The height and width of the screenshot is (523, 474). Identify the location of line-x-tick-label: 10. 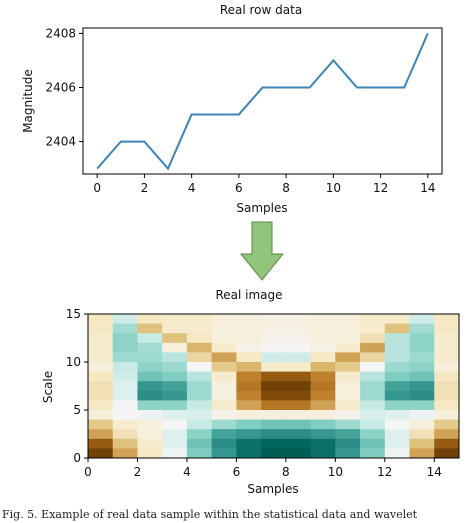
(333, 188).